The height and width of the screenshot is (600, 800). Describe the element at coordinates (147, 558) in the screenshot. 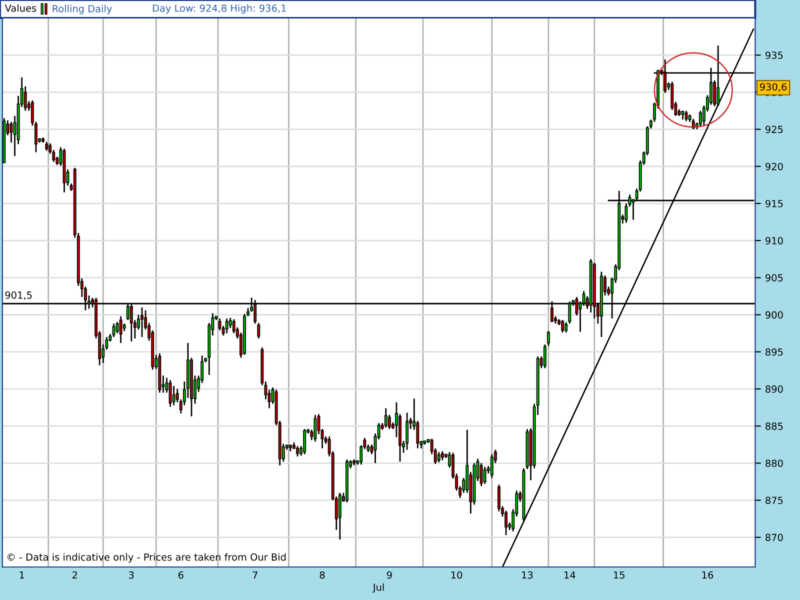

I see `annotation: © - Data is indicative only - Prices are taken from Our Bid` at that location.